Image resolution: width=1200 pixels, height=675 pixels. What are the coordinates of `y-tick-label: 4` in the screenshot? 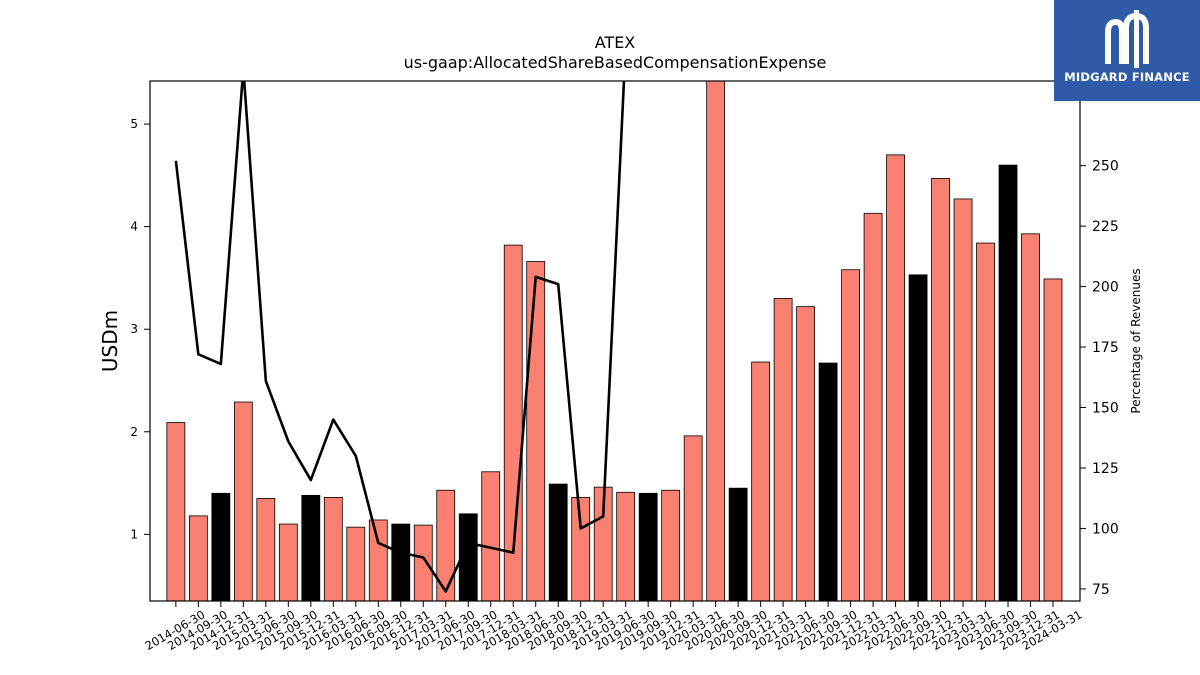 It's located at (134, 227).